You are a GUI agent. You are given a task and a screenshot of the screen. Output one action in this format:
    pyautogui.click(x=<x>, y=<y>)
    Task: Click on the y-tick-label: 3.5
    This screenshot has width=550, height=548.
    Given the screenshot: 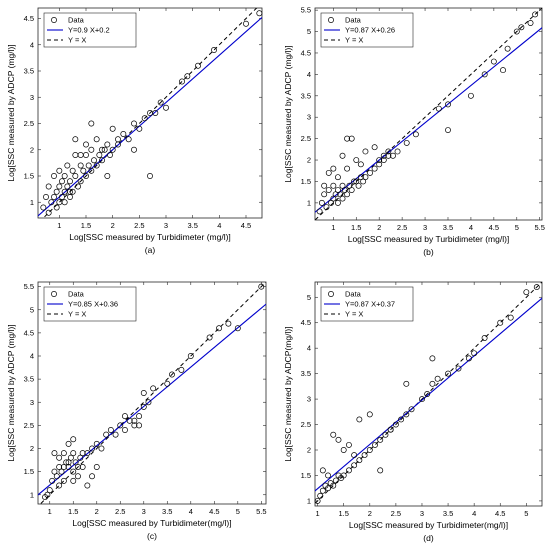 What is the action you would take?
    pyautogui.click(x=29, y=71)
    